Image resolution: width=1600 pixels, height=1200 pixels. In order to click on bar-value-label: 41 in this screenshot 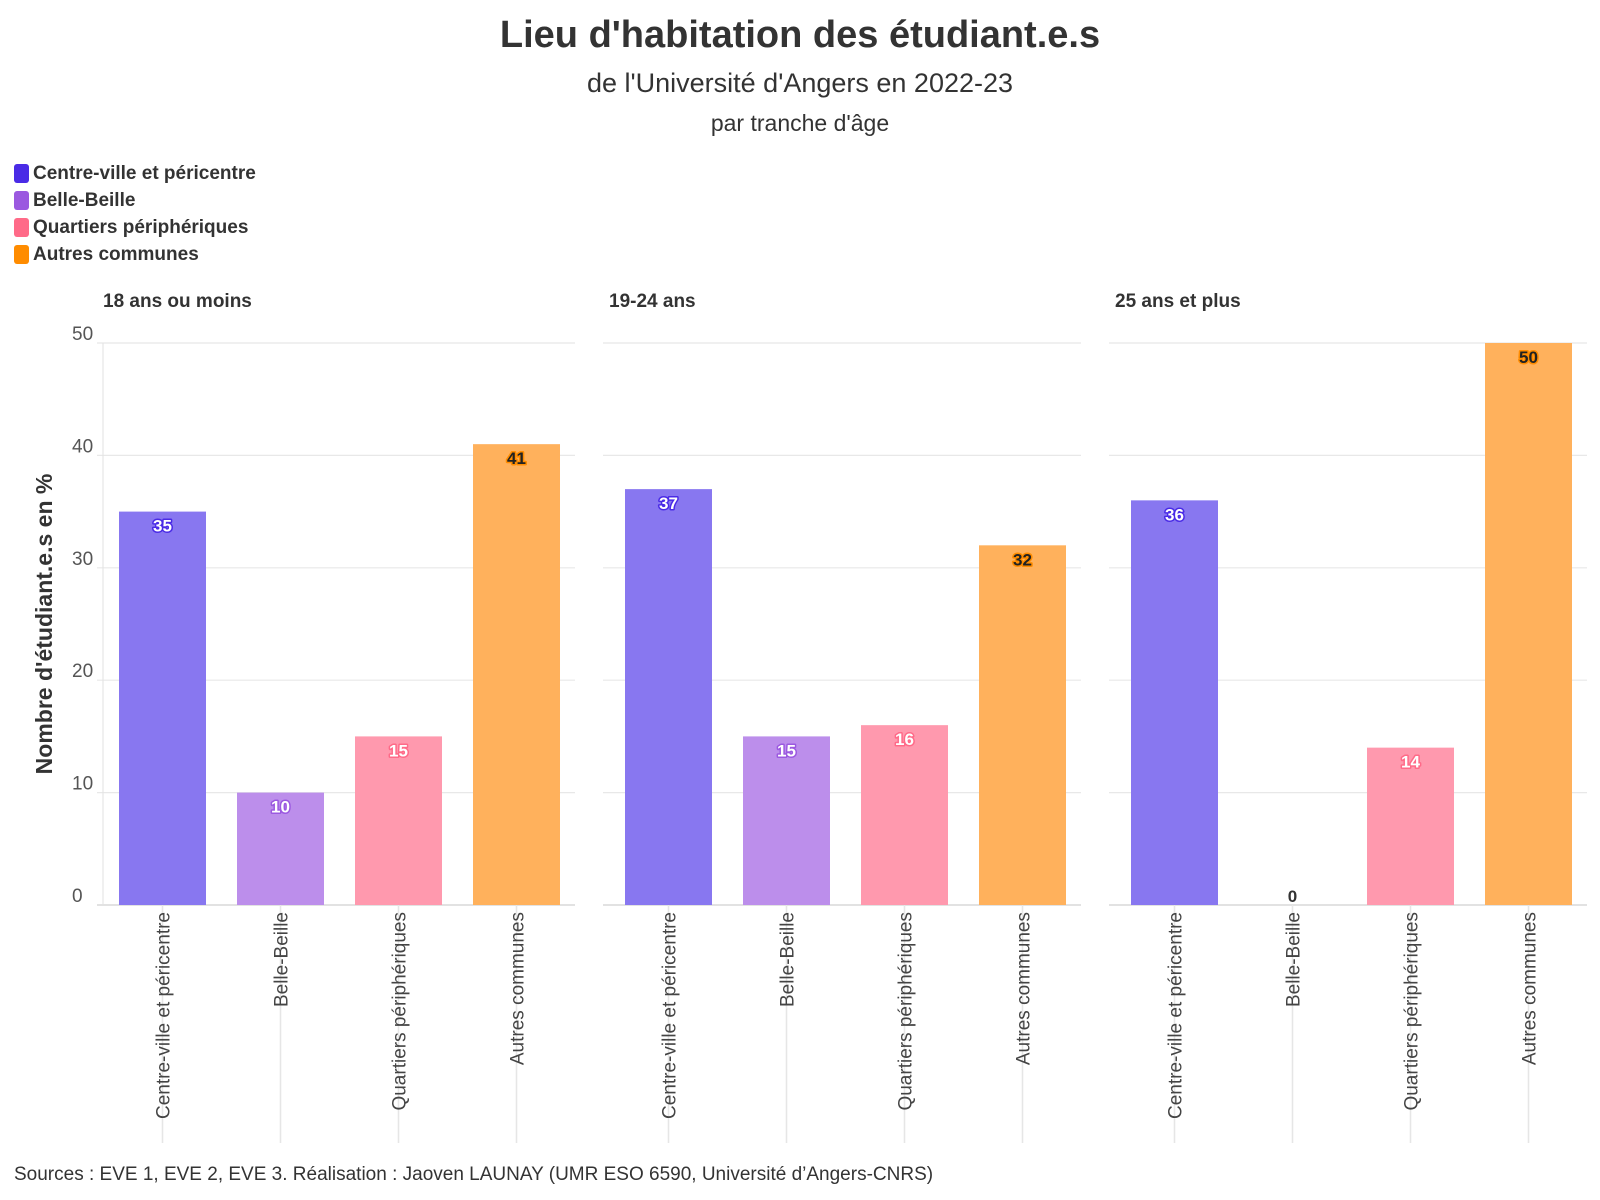, I will do `click(516, 458)`.